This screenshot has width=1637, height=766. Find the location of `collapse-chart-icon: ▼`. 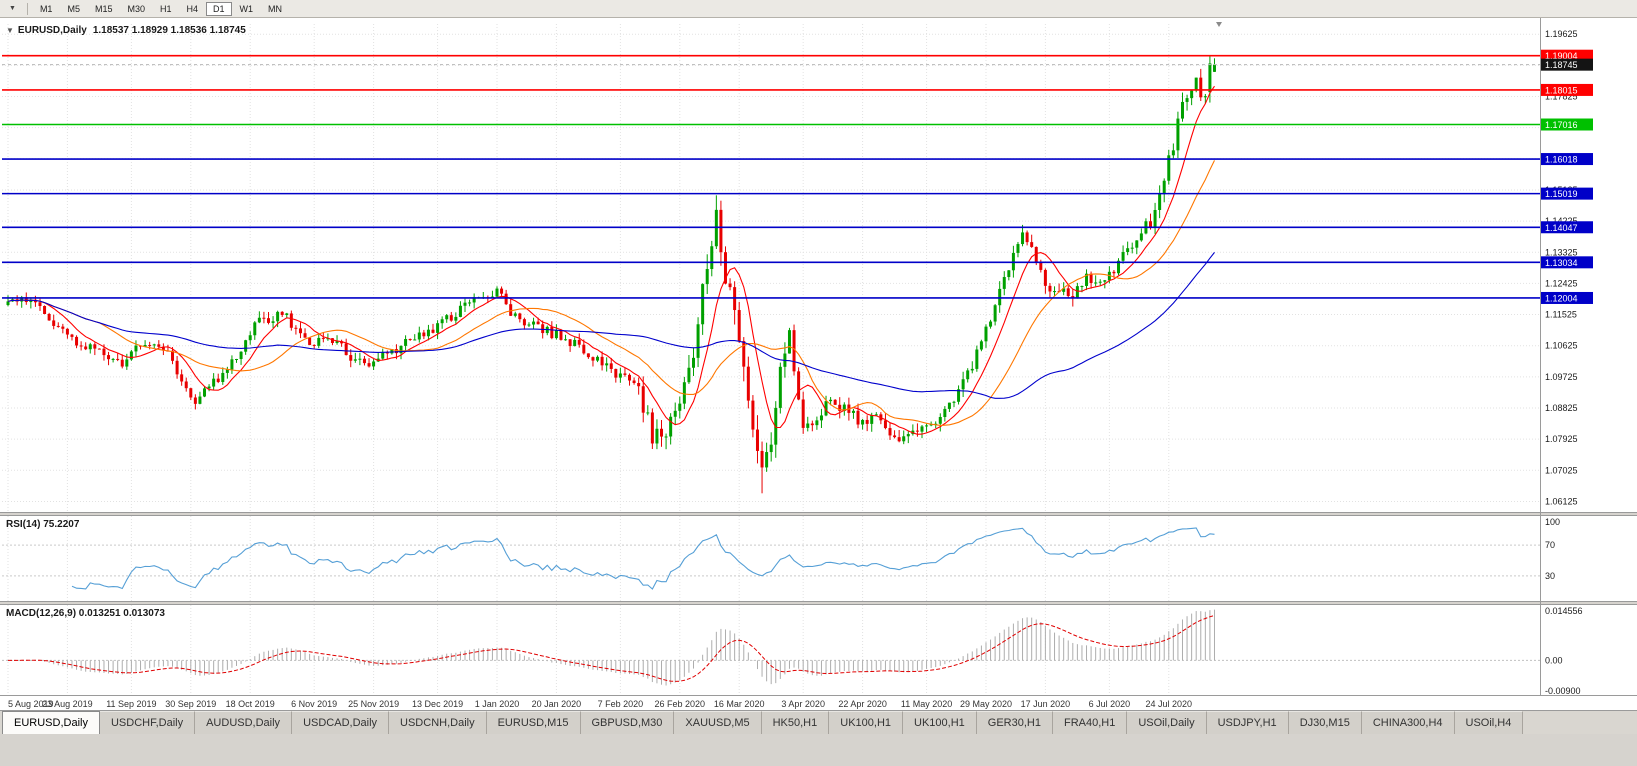

collapse-chart-icon: ▼ is located at coordinates (10, 30).